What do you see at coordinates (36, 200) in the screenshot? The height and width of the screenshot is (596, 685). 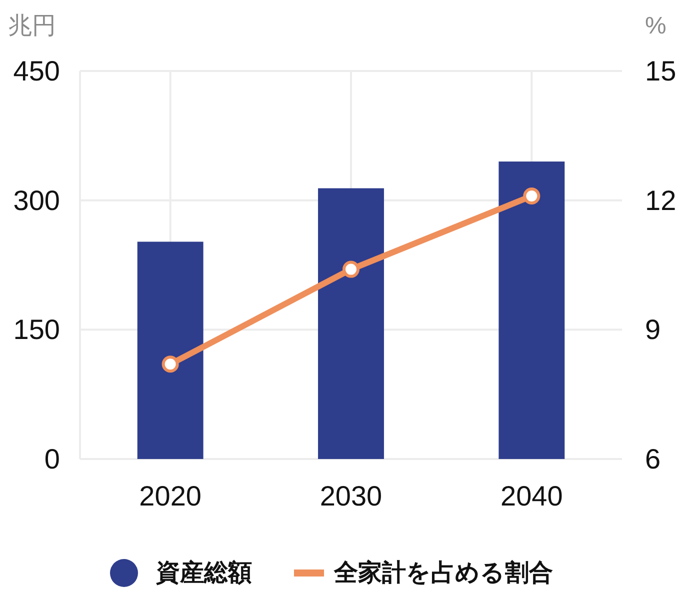 I see `y-tick-label: 300` at bounding box center [36, 200].